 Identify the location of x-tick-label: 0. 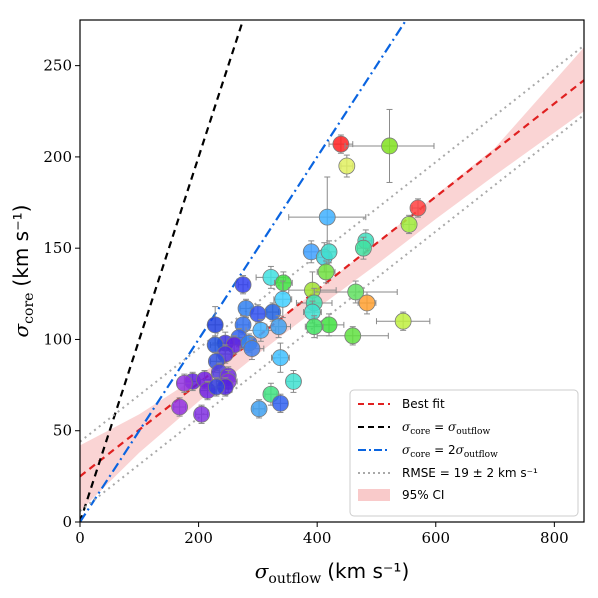
(80, 538).